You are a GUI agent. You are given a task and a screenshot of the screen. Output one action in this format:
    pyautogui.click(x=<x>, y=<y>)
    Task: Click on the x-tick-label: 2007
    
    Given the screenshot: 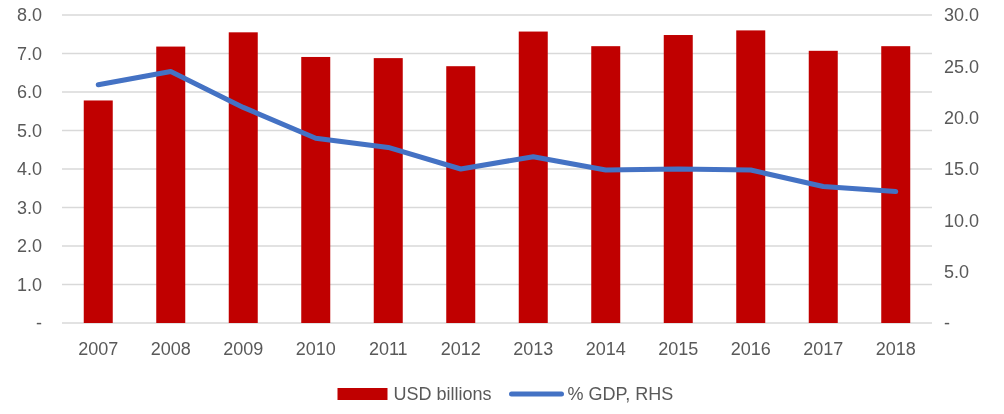 What is the action you would take?
    pyautogui.click(x=98, y=349)
    